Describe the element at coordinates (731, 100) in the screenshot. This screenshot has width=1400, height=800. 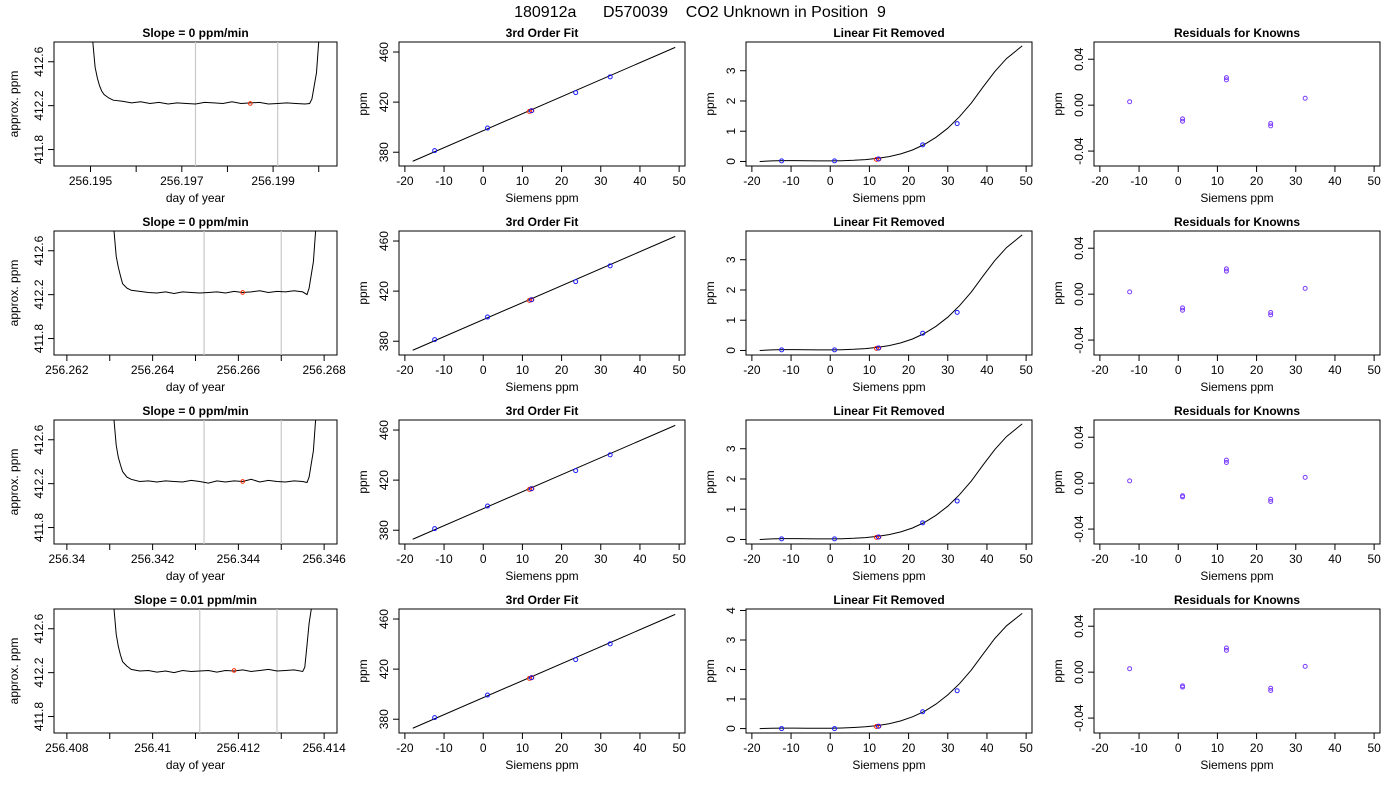
I see `y-tick-label: 2` at that location.